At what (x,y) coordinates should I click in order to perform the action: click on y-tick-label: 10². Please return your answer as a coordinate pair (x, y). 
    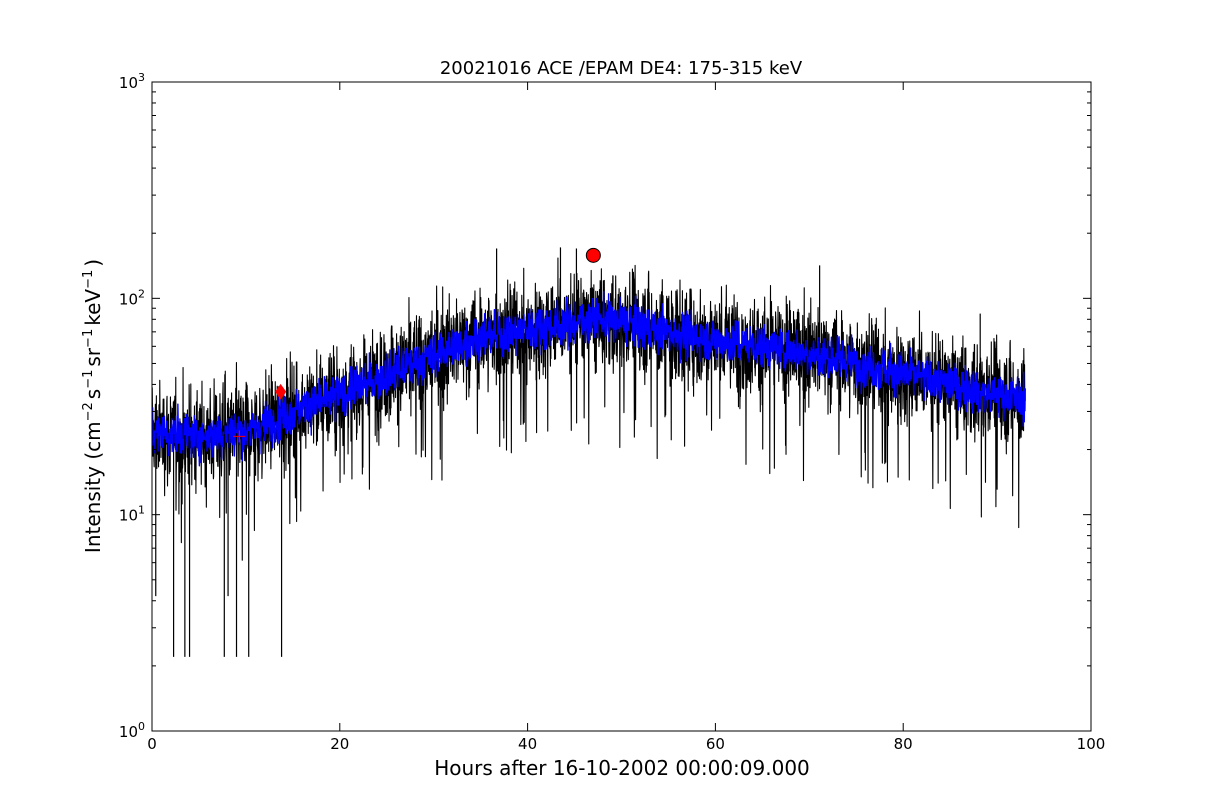
    Looking at the image, I should click on (132, 297).